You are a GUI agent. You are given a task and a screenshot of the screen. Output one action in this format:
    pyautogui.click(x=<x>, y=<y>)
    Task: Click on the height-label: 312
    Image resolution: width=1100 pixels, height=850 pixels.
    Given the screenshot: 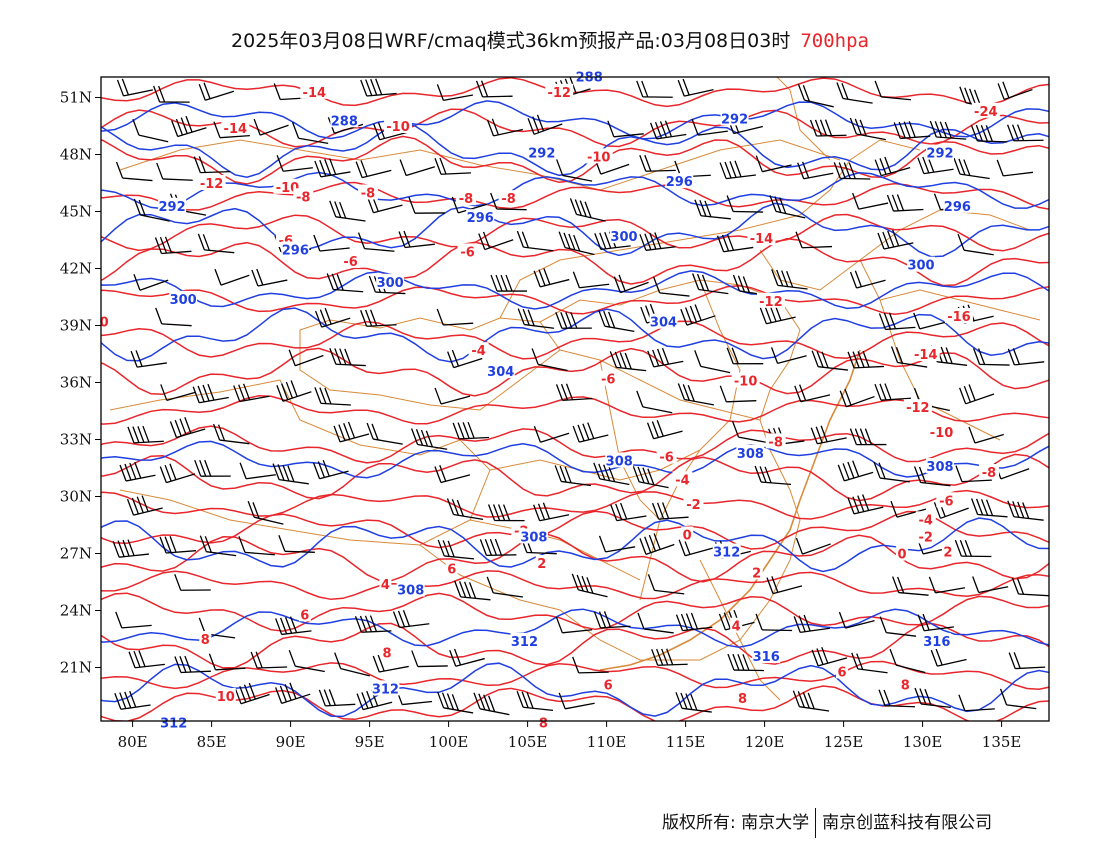 What is the action you would take?
    pyautogui.click(x=385, y=689)
    